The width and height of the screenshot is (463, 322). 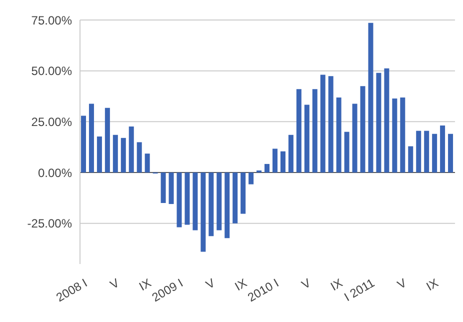 What do you see at coordinates (49, 223) in the screenshot?
I see `y-tick-label: -25.00%` at bounding box center [49, 223].